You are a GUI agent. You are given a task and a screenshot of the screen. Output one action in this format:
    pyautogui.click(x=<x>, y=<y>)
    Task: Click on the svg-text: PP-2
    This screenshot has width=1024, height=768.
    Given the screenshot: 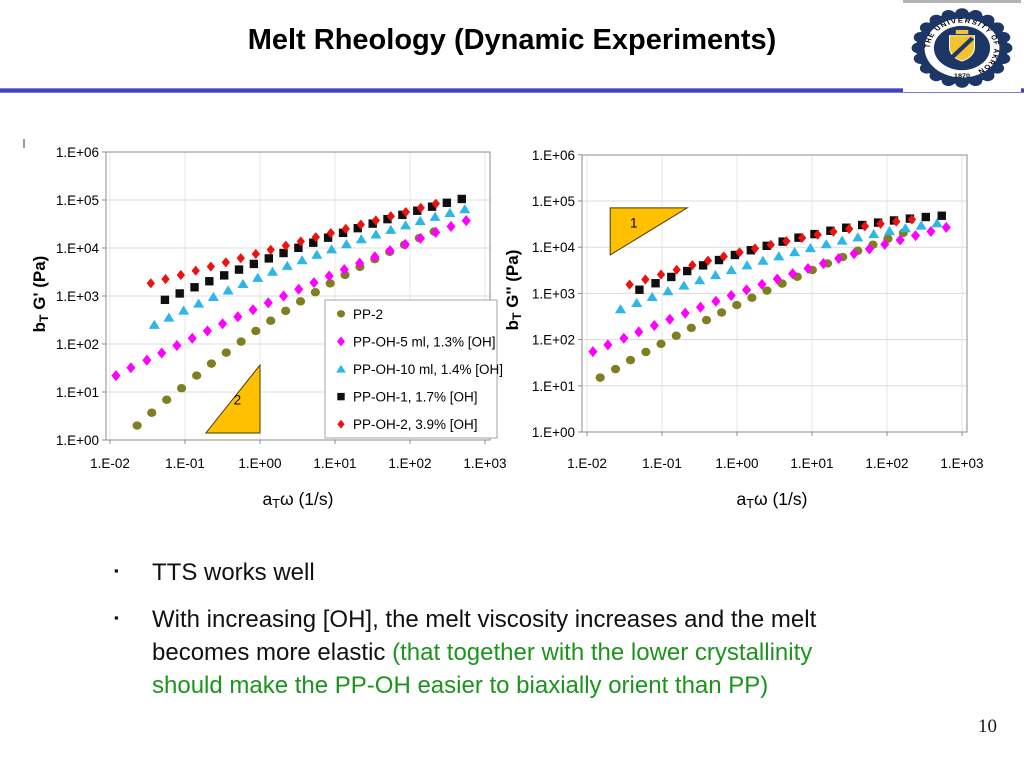 What is the action you would take?
    pyautogui.click(x=368, y=314)
    